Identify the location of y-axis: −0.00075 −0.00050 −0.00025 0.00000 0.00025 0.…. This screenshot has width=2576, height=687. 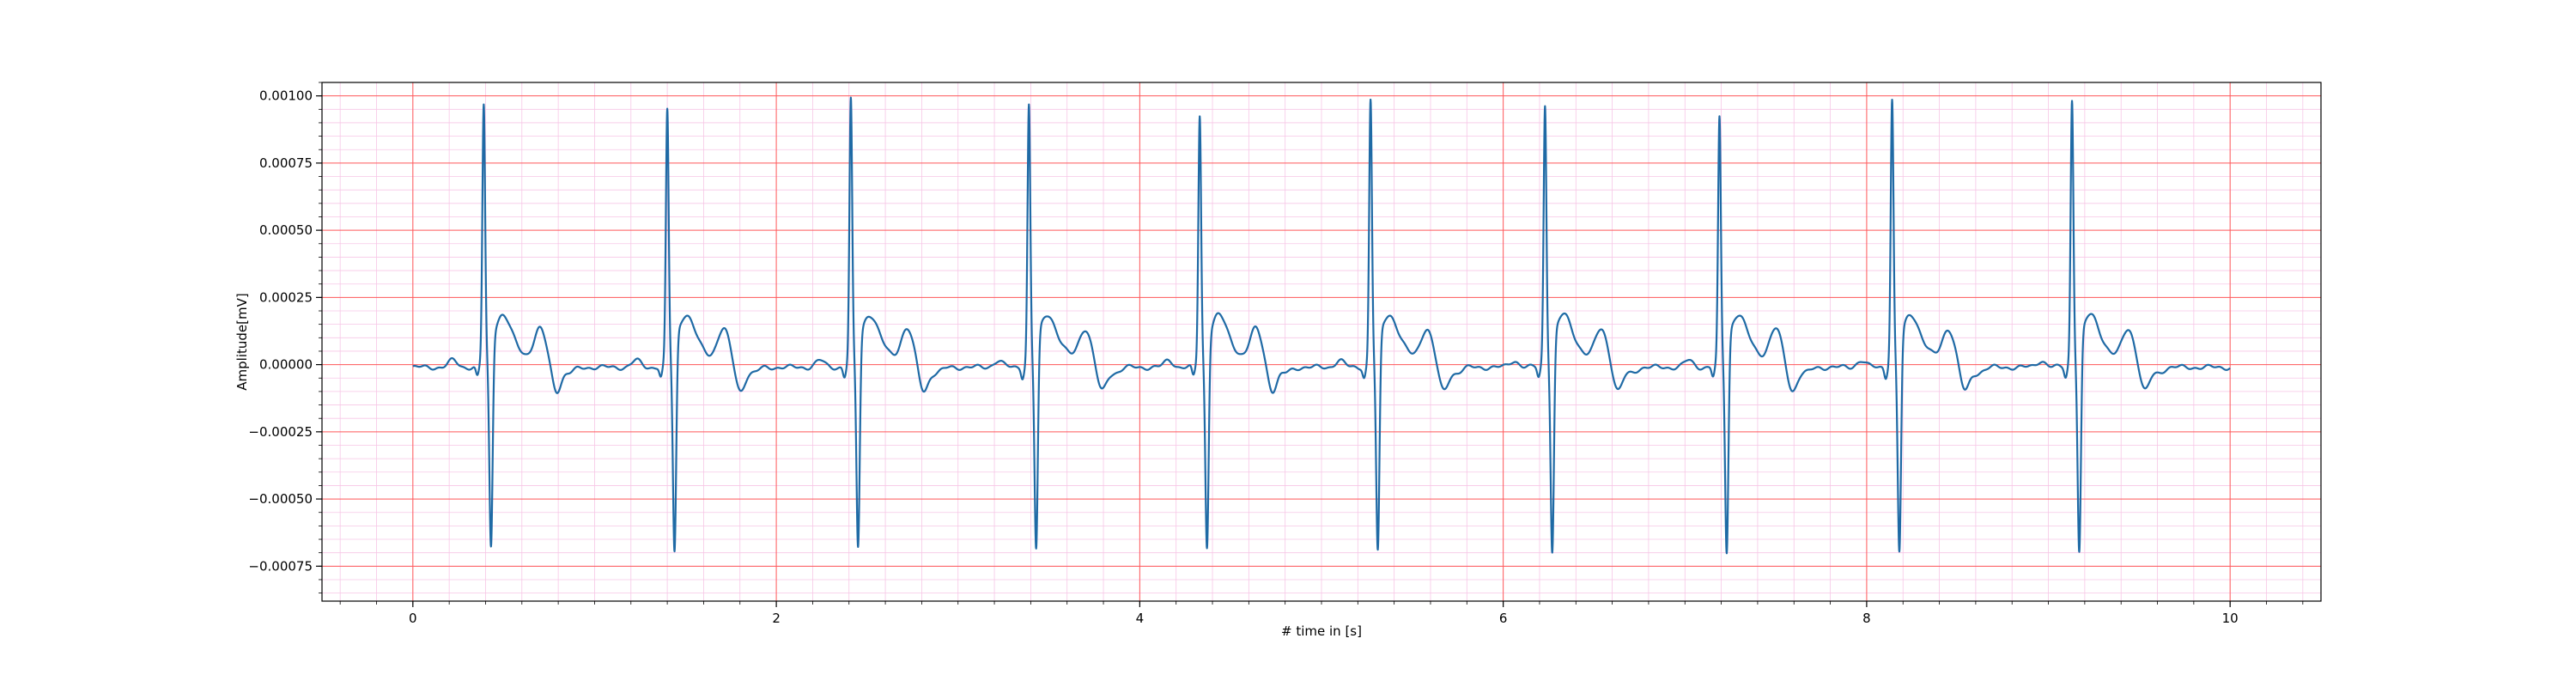
(285, 338).